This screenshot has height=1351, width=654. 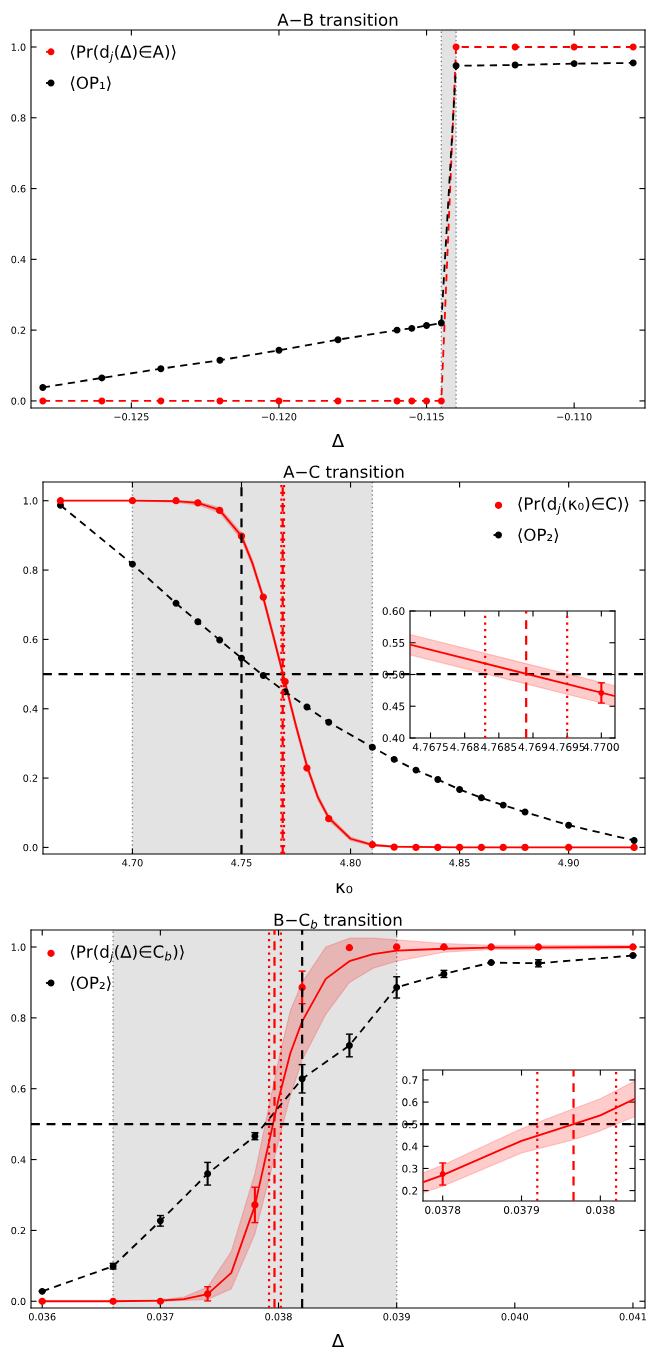 What do you see at coordinates (123, 54) in the screenshot?
I see `legend-label: ⟨Pr(d$_{j}$(Δ)∈A)⟩` at bounding box center [123, 54].